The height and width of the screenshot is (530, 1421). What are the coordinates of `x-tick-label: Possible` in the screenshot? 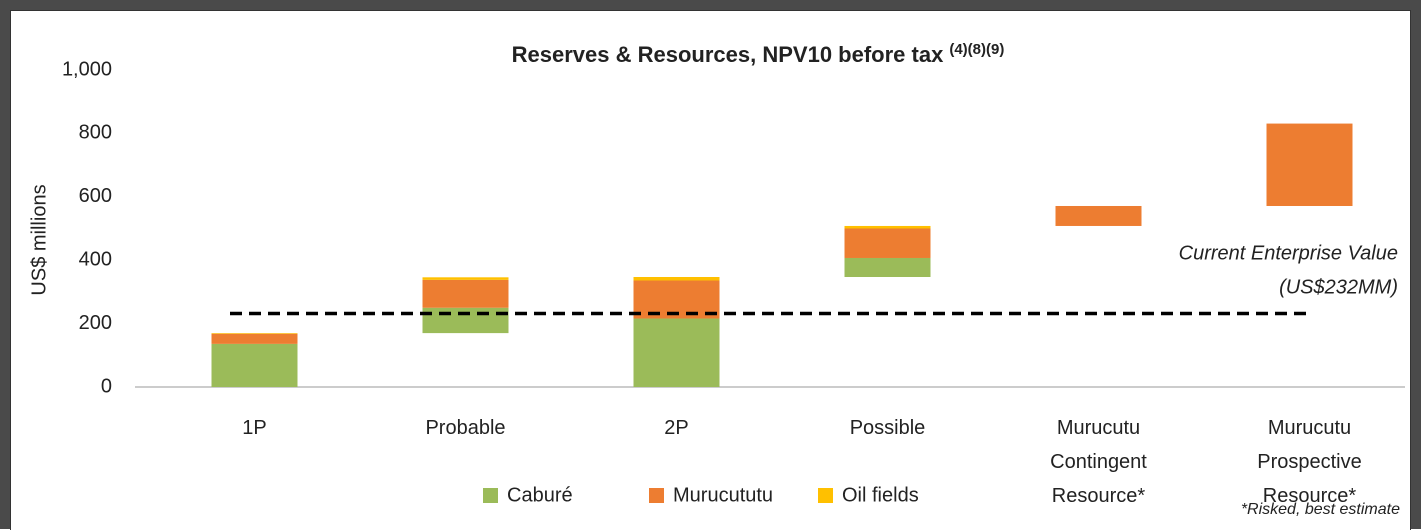 It's located at (887, 428).